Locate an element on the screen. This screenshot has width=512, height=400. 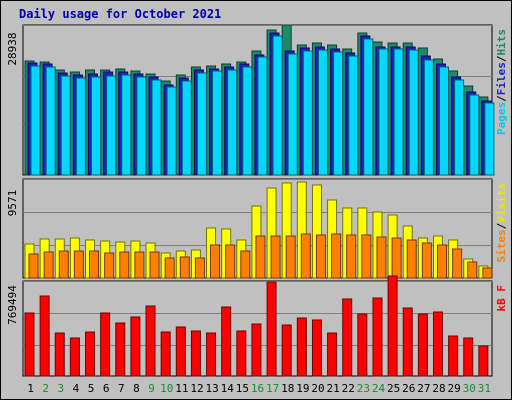
axis-legend-label: kB F is located at coordinates (501, 298).